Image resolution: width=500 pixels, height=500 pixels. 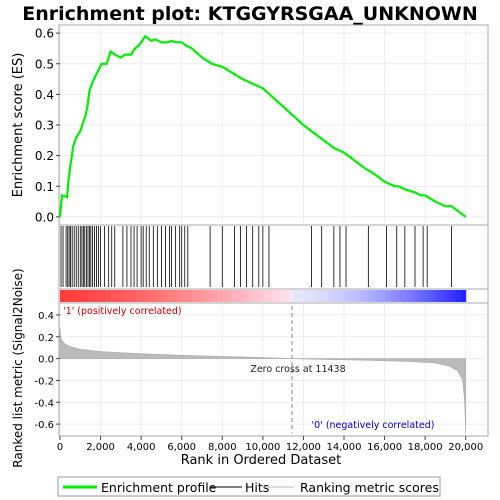 What do you see at coordinates (44, 403) in the screenshot?
I see `metric-y-tick-label: -0.4` at bounding box center [44, 403].